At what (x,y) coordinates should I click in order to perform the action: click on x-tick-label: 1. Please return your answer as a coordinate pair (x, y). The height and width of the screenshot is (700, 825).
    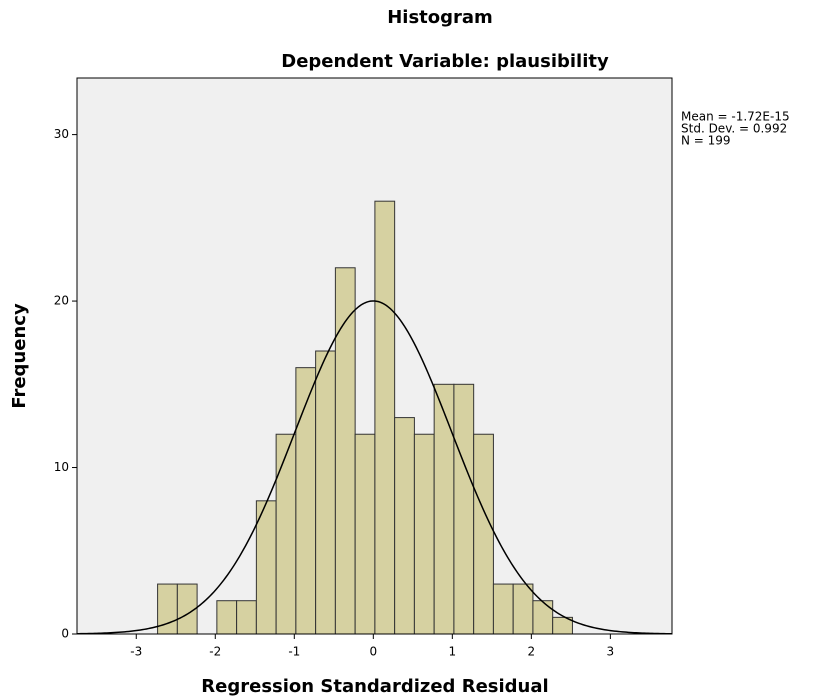
    Looking at the image, I should click on (453, 652).